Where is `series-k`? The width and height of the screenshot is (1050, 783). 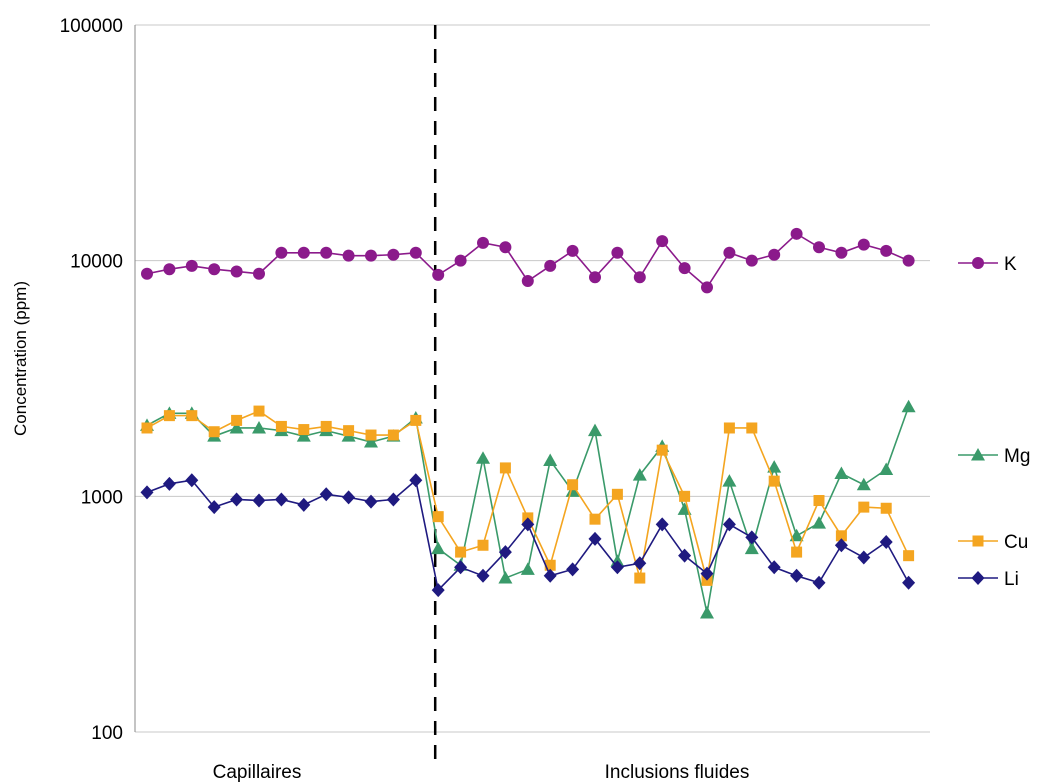 series-k is located at coordinates (528, 260).